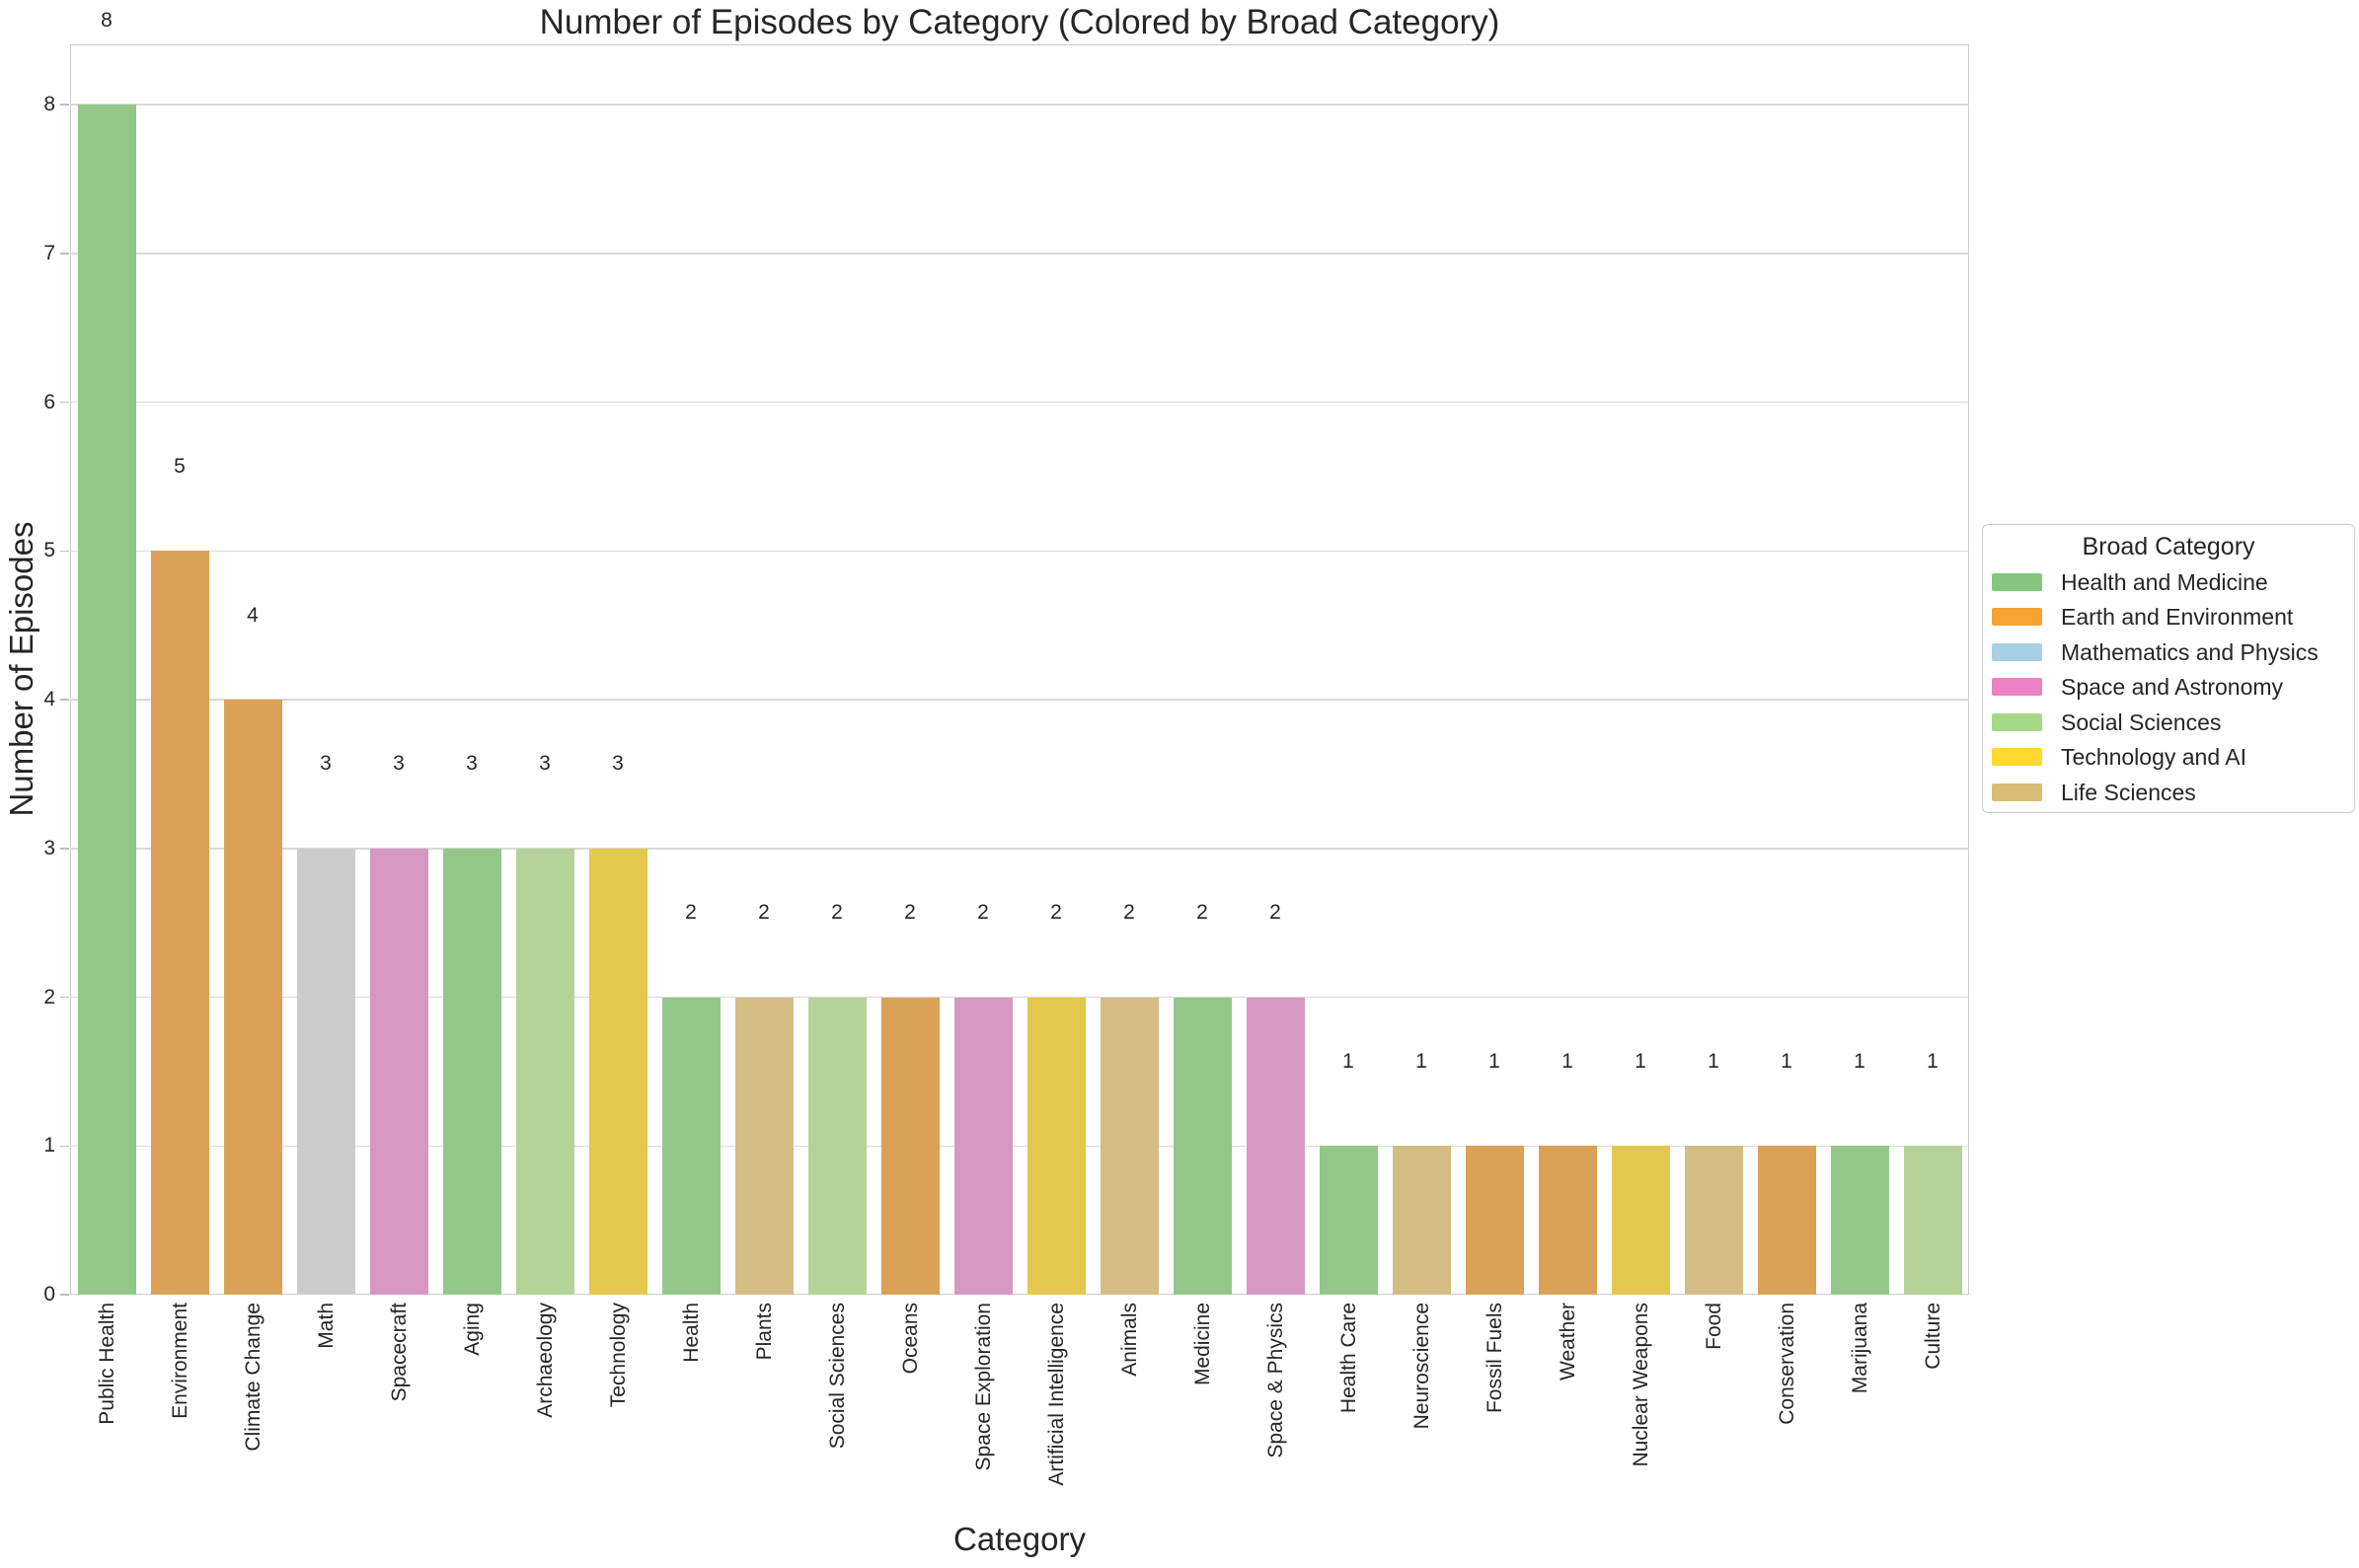  What do you see at coordinates (837, 1376) in the screenshot?
I see `x-tick-label-text-10: Social Sciences` at bounding box center [837, 1376].